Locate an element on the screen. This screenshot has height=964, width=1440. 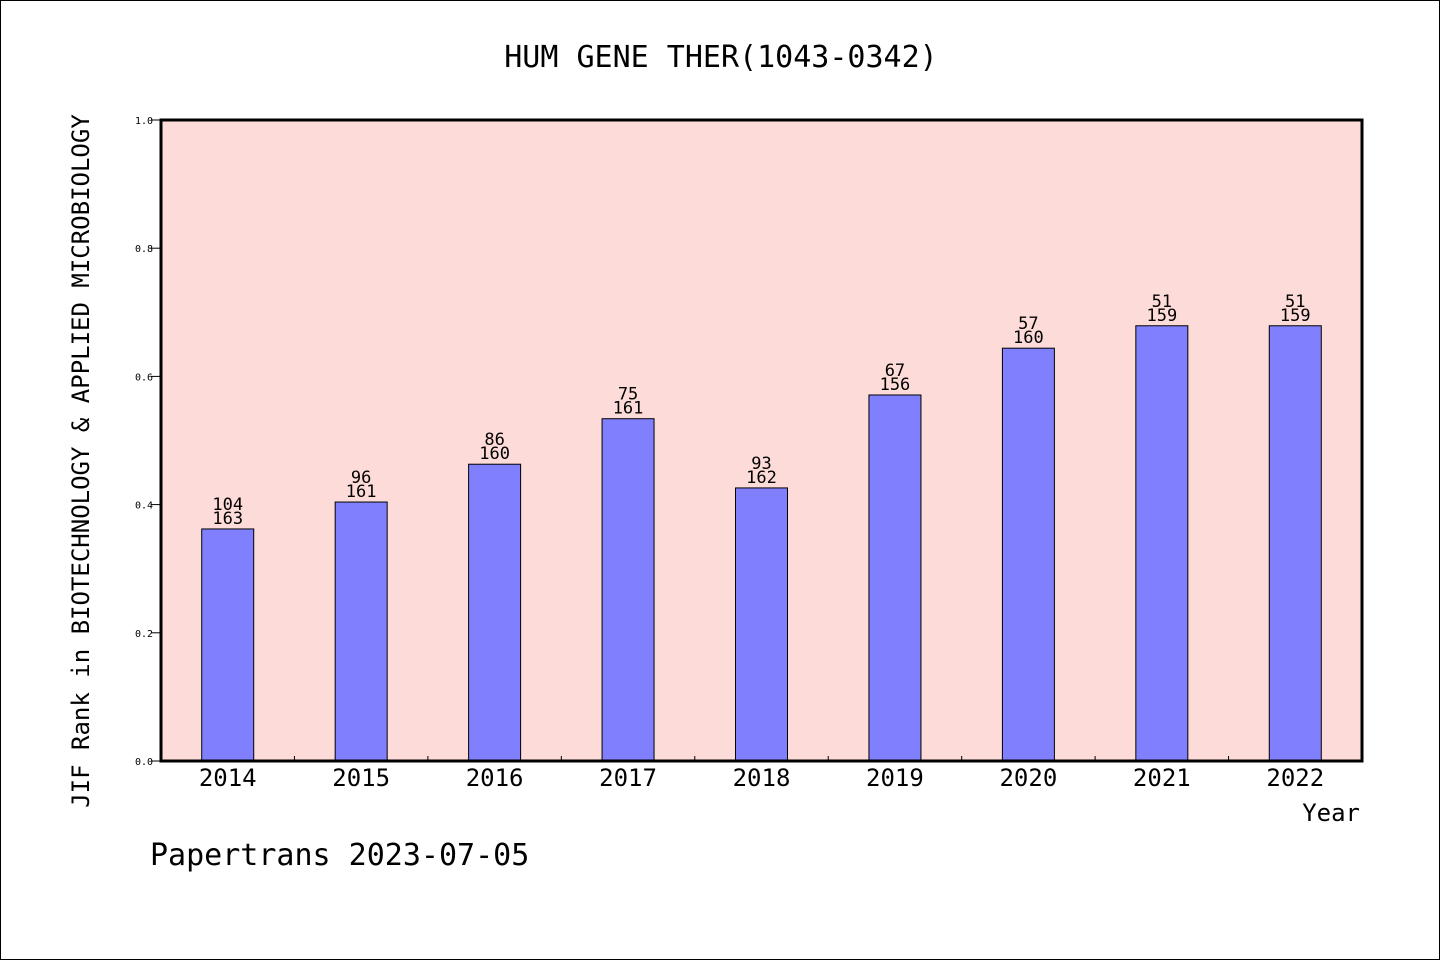
x-axis-label: Year is located at coordinates (1331, 813).